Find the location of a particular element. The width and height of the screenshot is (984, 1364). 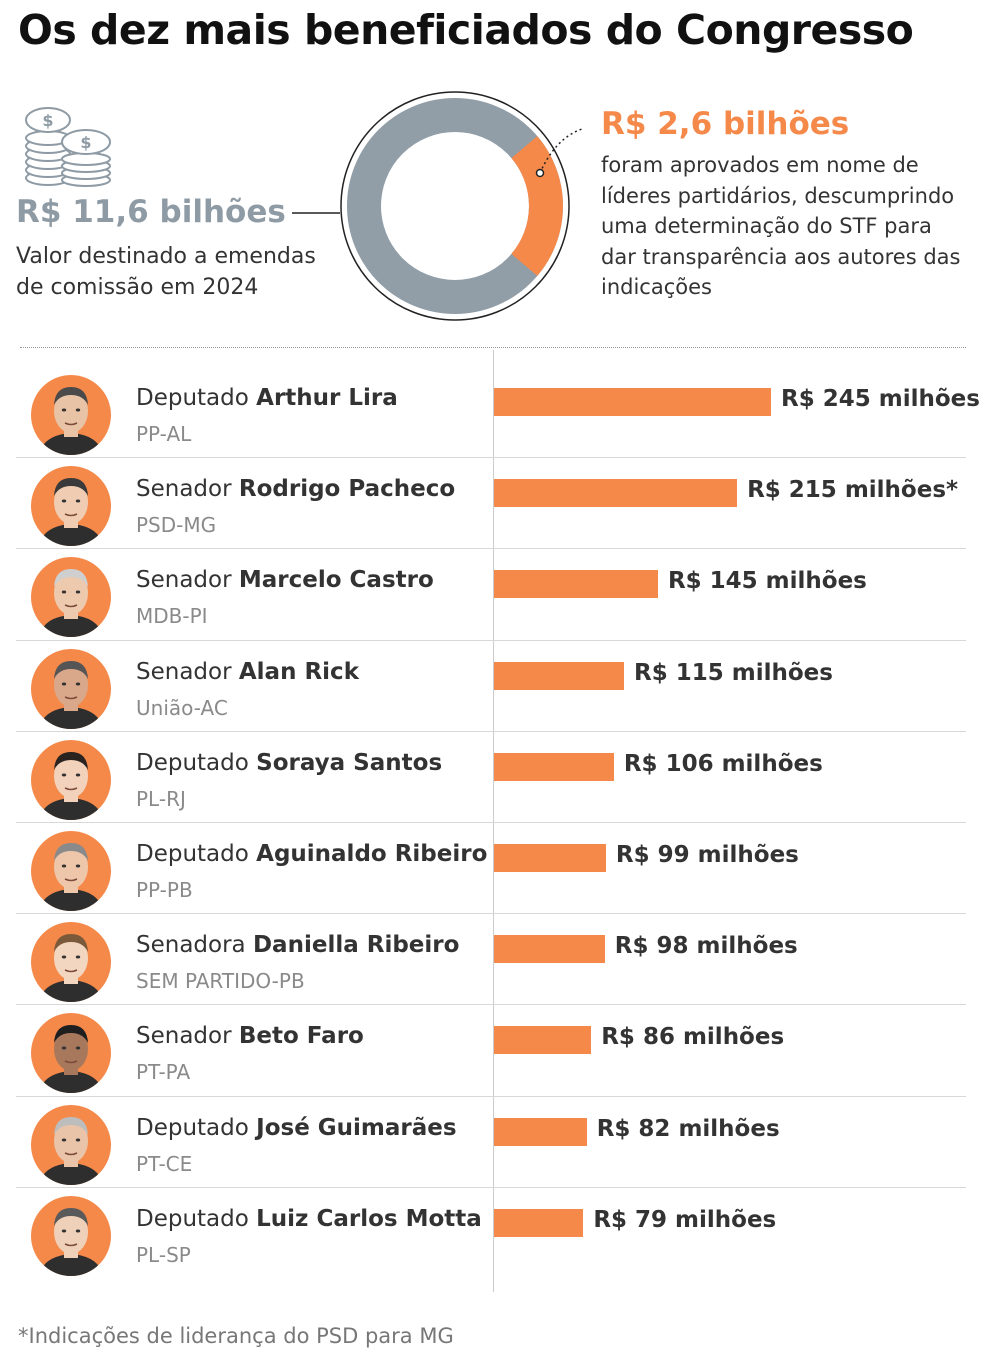

table-row: Senador Alan Rick União-AC R$ 115 milhões is located at coordinates (492, 686).